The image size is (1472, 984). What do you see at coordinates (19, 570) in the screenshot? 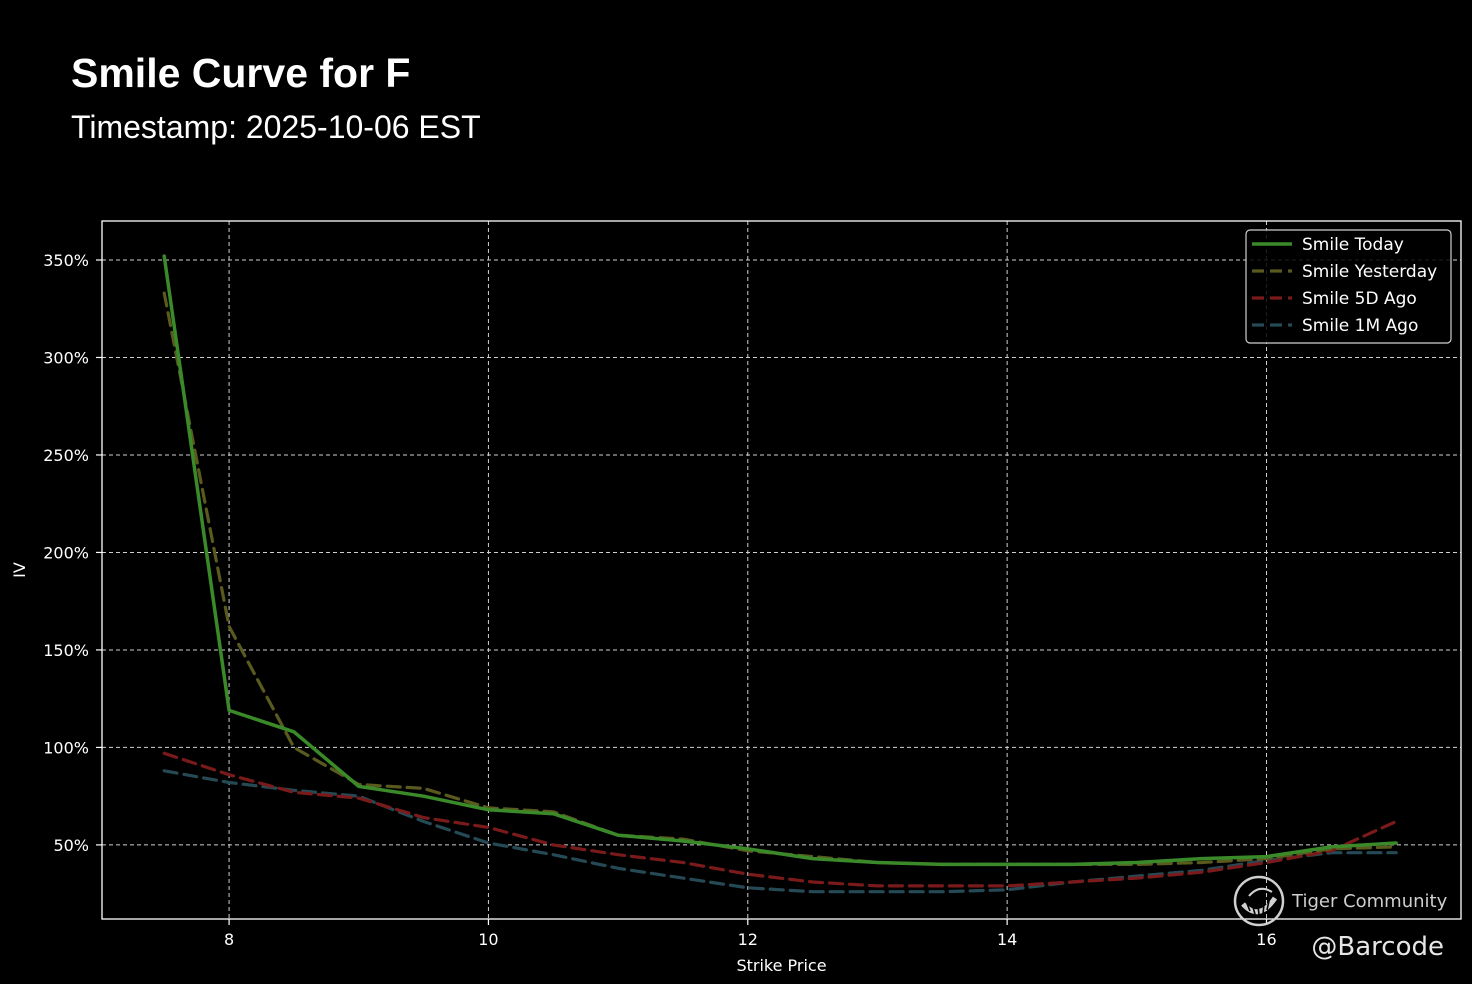
I see `y-axis-label: IV` at bounding box center [19, 570].